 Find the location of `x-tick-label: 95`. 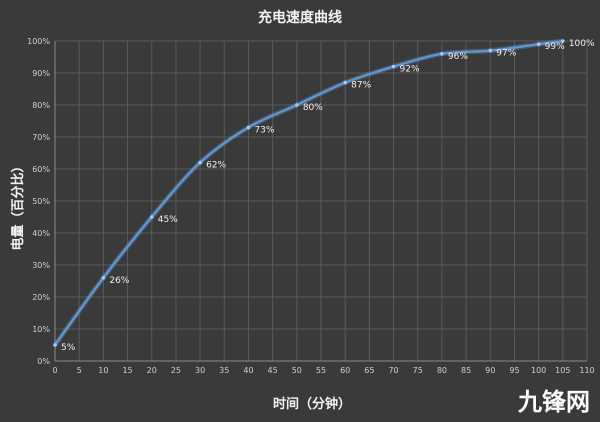

x-tick-label: 95 is located at coordinates (514, 370).